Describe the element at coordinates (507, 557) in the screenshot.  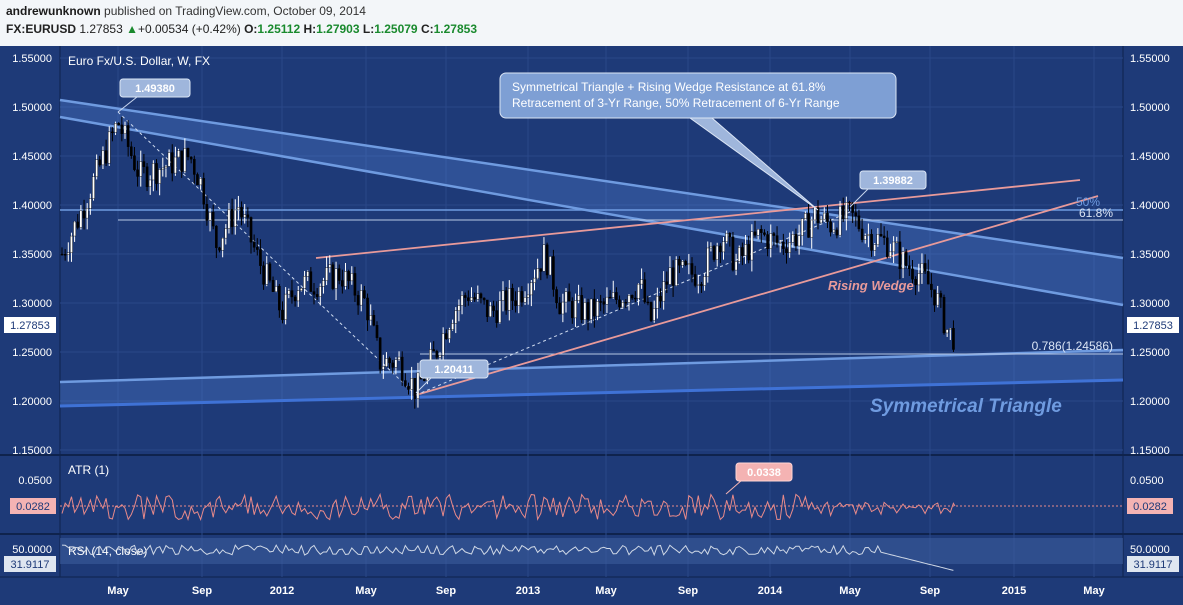
I see `rsi-series` at that location.